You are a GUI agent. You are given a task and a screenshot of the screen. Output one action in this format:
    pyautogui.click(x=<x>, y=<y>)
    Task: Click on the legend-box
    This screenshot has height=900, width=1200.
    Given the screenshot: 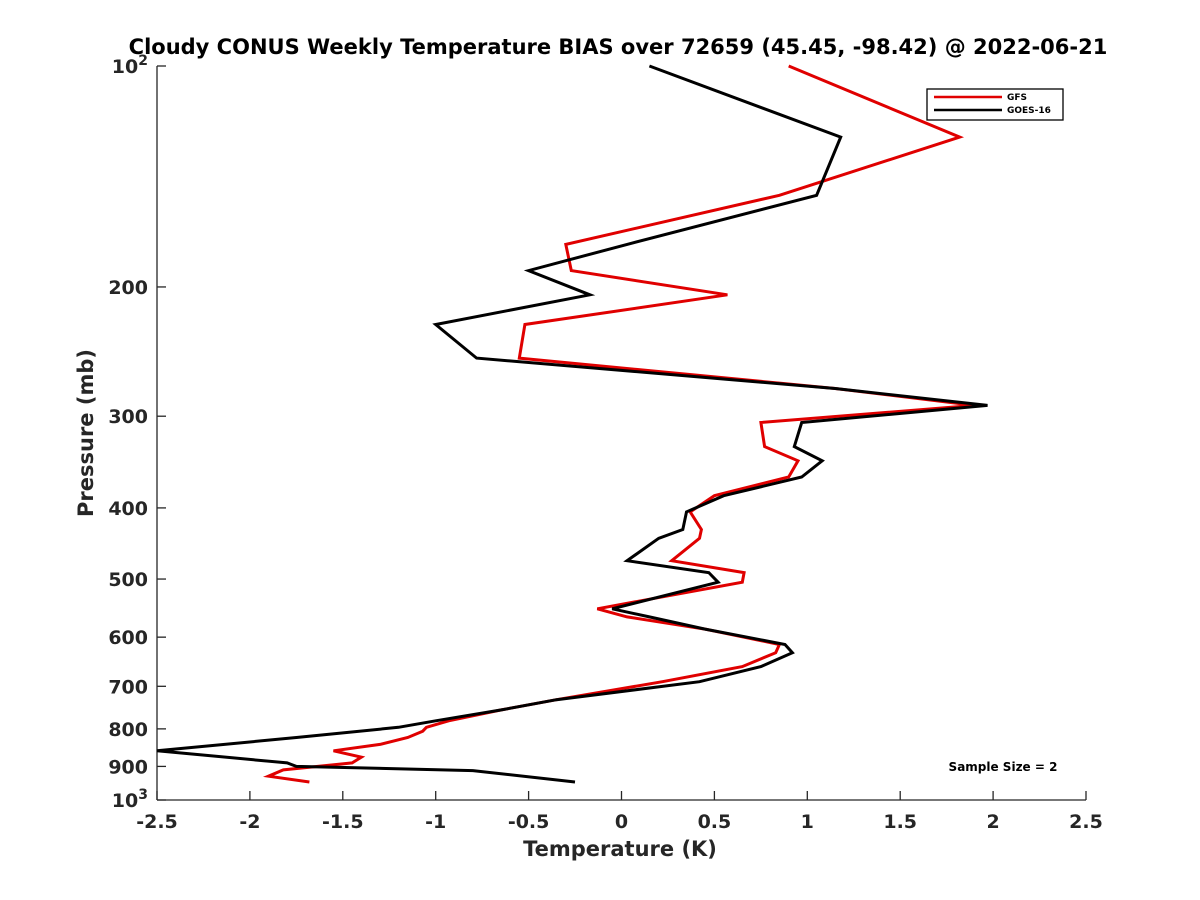 What is the action you would take?
    pyautogui.click(x=995, y=104)
    